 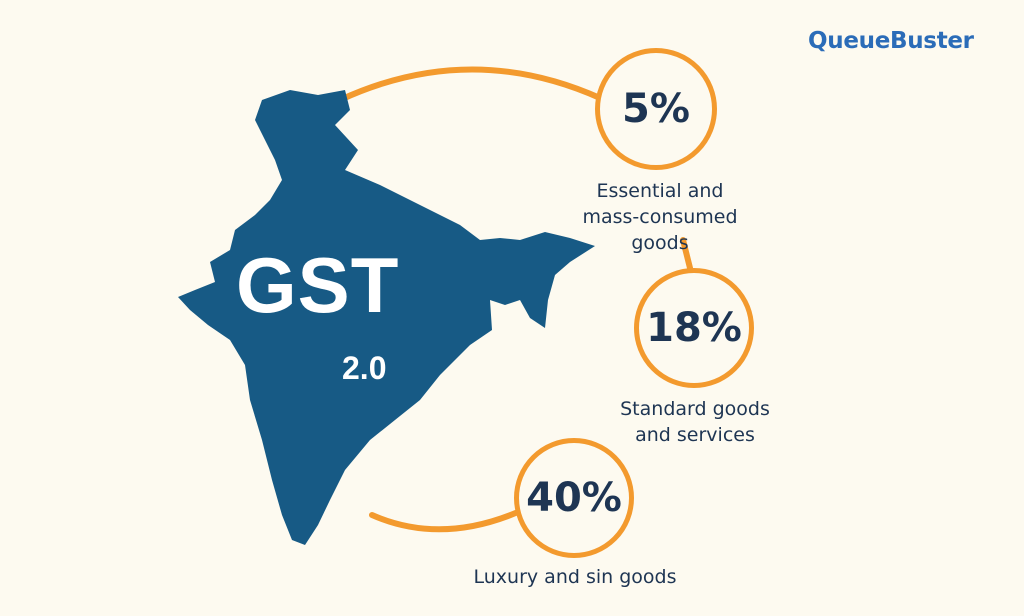 I want to click on rate-value: 5%, so click(x=656, y=109).